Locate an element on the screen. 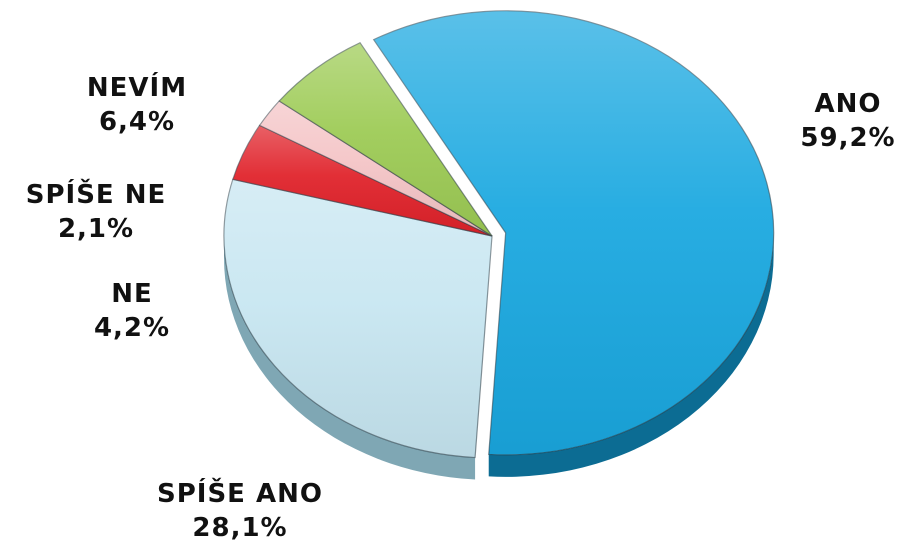 Image resolution: width=912 pixels, height=552 pixels. slice-label-name: NEVÍM is located at coordinates (137, 87).